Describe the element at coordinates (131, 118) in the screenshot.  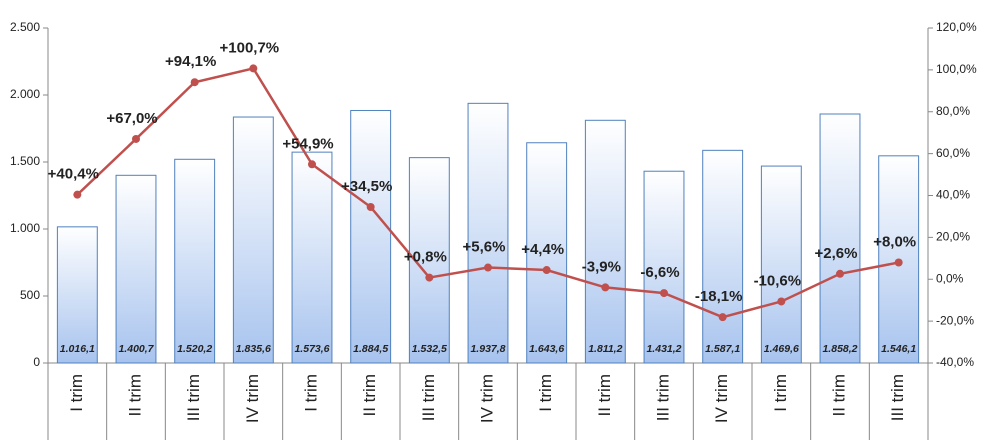
I see `line-value-label: +67,0%` at that location.